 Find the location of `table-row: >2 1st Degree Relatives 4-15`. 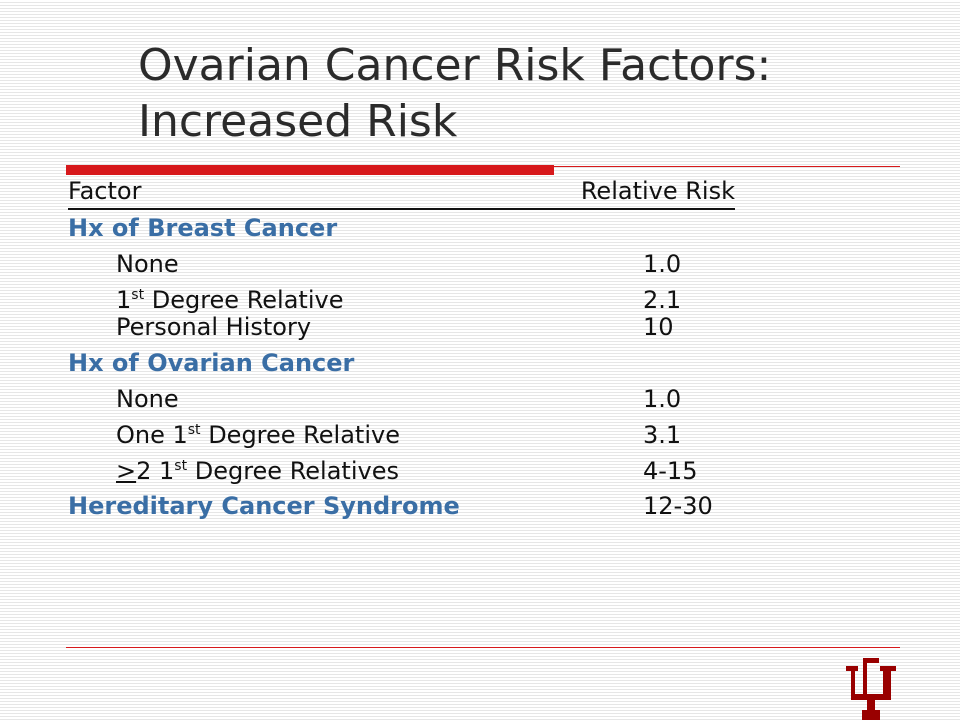

table-row: >2 1st Degree Relatives 4-15 is located at coordinates (480, 471).